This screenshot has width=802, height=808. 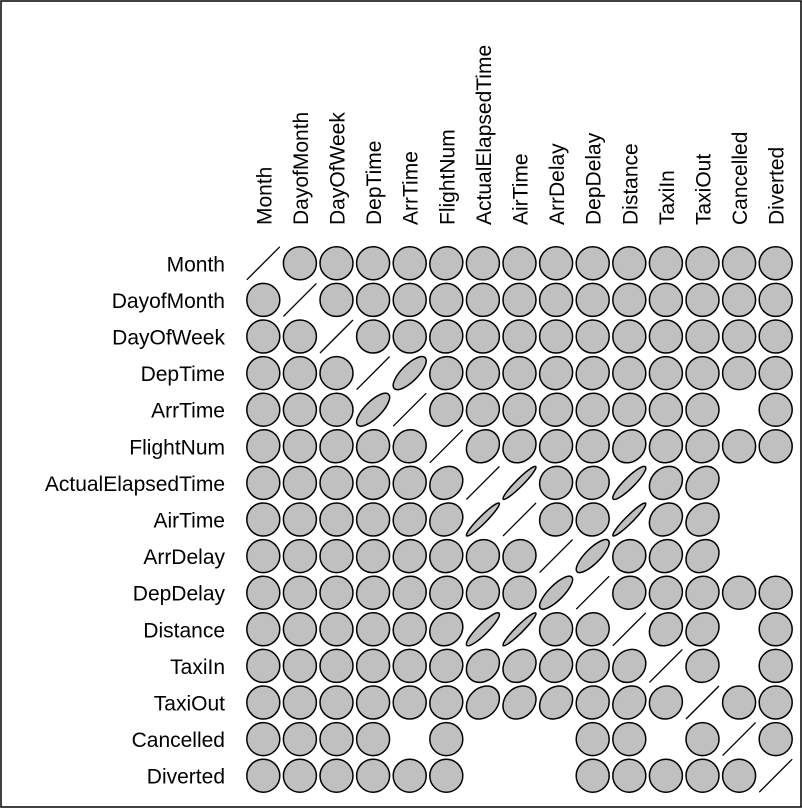 I want to click on cell-dayofweek-distance, so click(x=629, y=336).